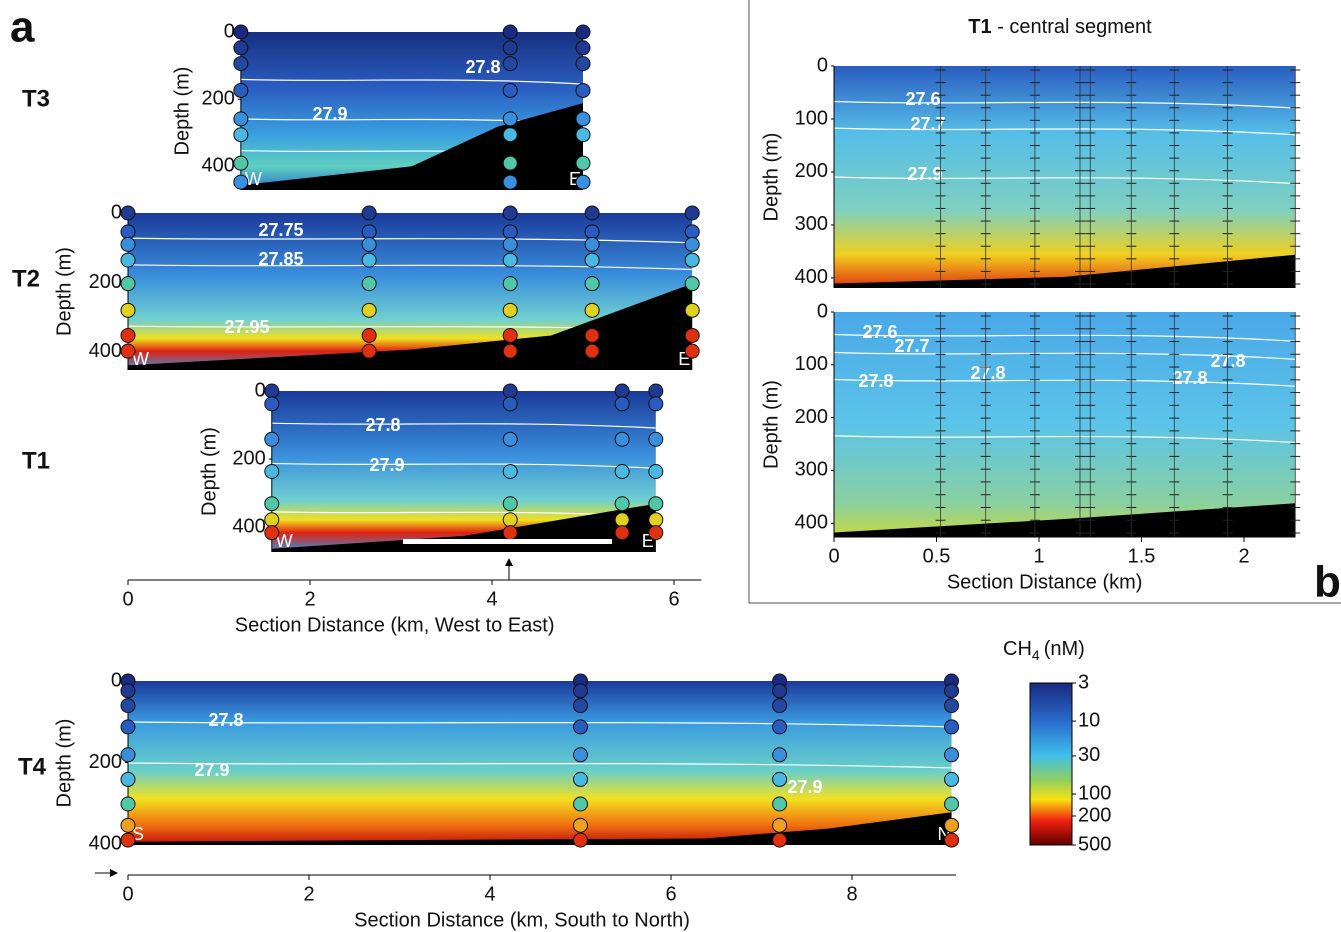 This screenshot has width=1341, height=932. I want to click on panel-title: T1 - central segment, so click(1060, 27).